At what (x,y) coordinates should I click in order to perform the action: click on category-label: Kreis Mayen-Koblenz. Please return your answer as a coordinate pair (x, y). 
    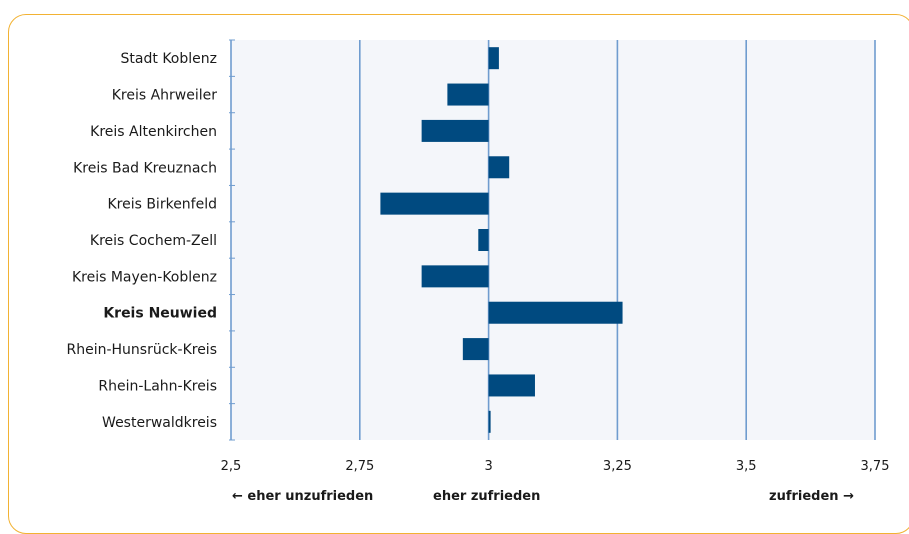
    Looking at the image, I should click on (144, 277).